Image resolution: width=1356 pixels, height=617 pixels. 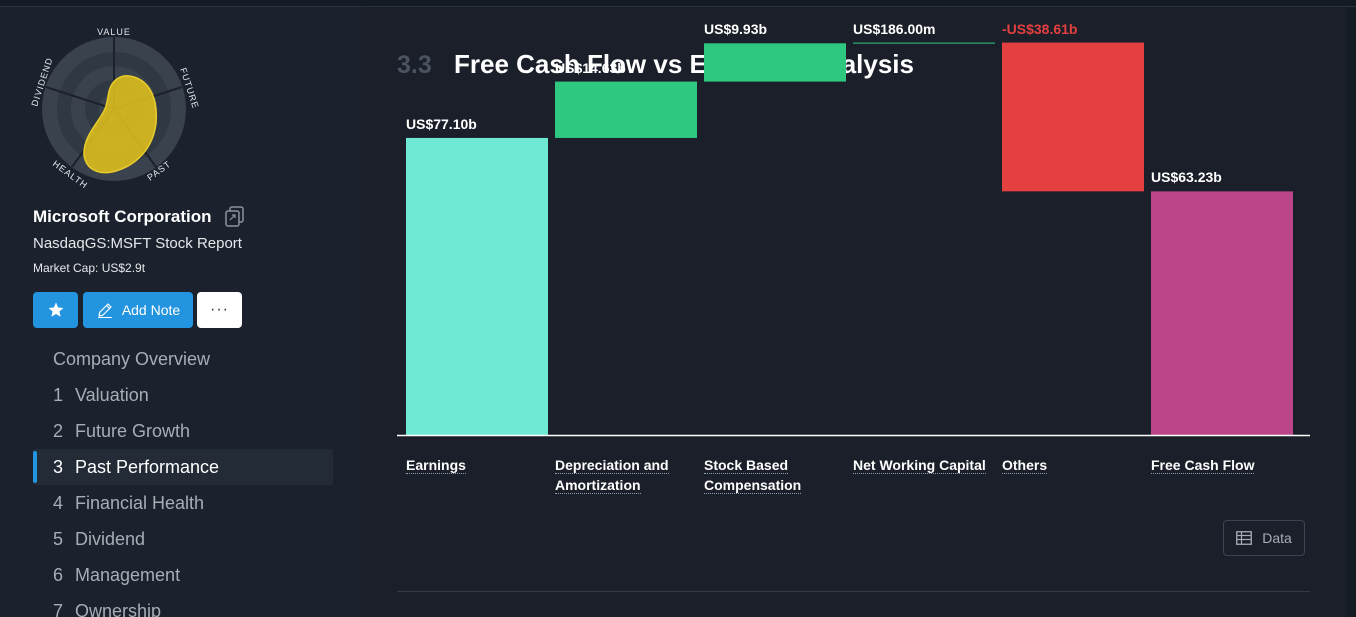 What do you see at coordinates (58, 394) in the screenshot?
I see `nav-item-number: 1` at bounding box center [58, 394].